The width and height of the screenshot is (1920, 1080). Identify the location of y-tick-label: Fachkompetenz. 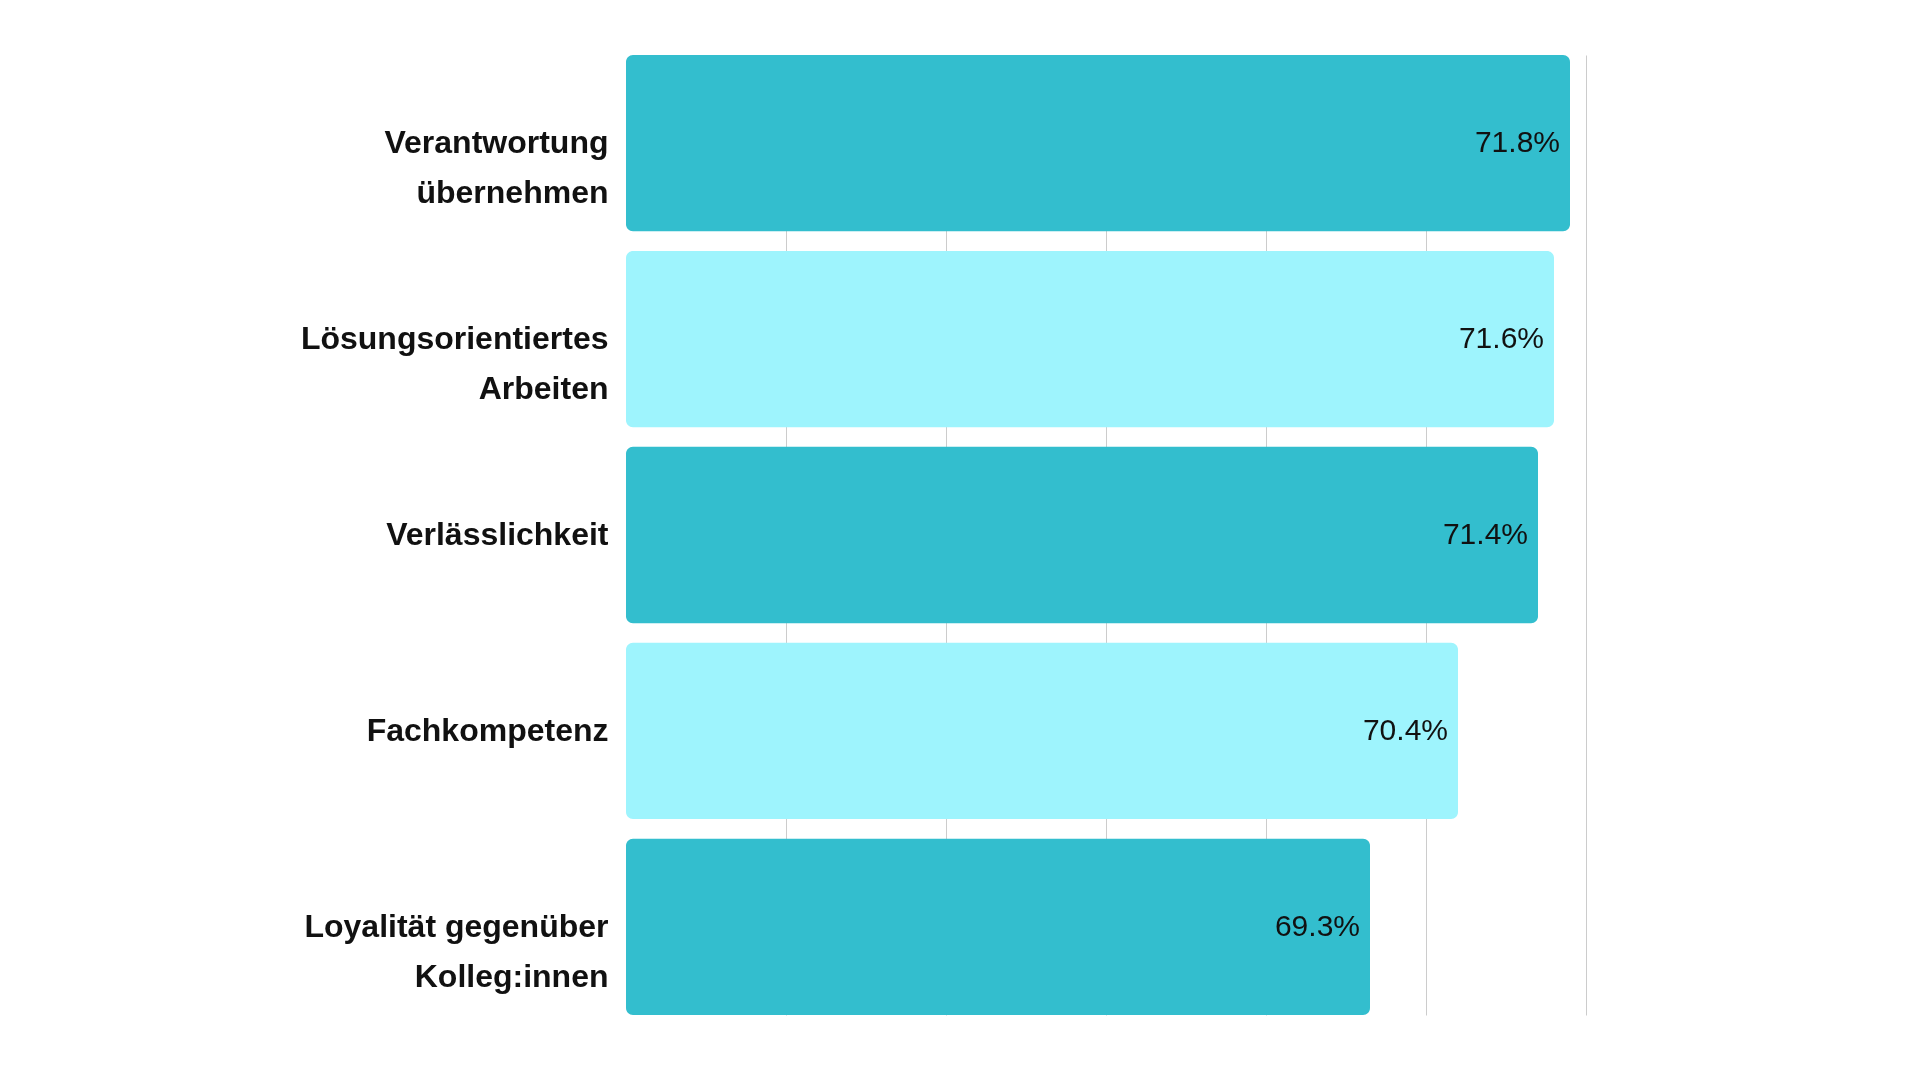
(487, 729).